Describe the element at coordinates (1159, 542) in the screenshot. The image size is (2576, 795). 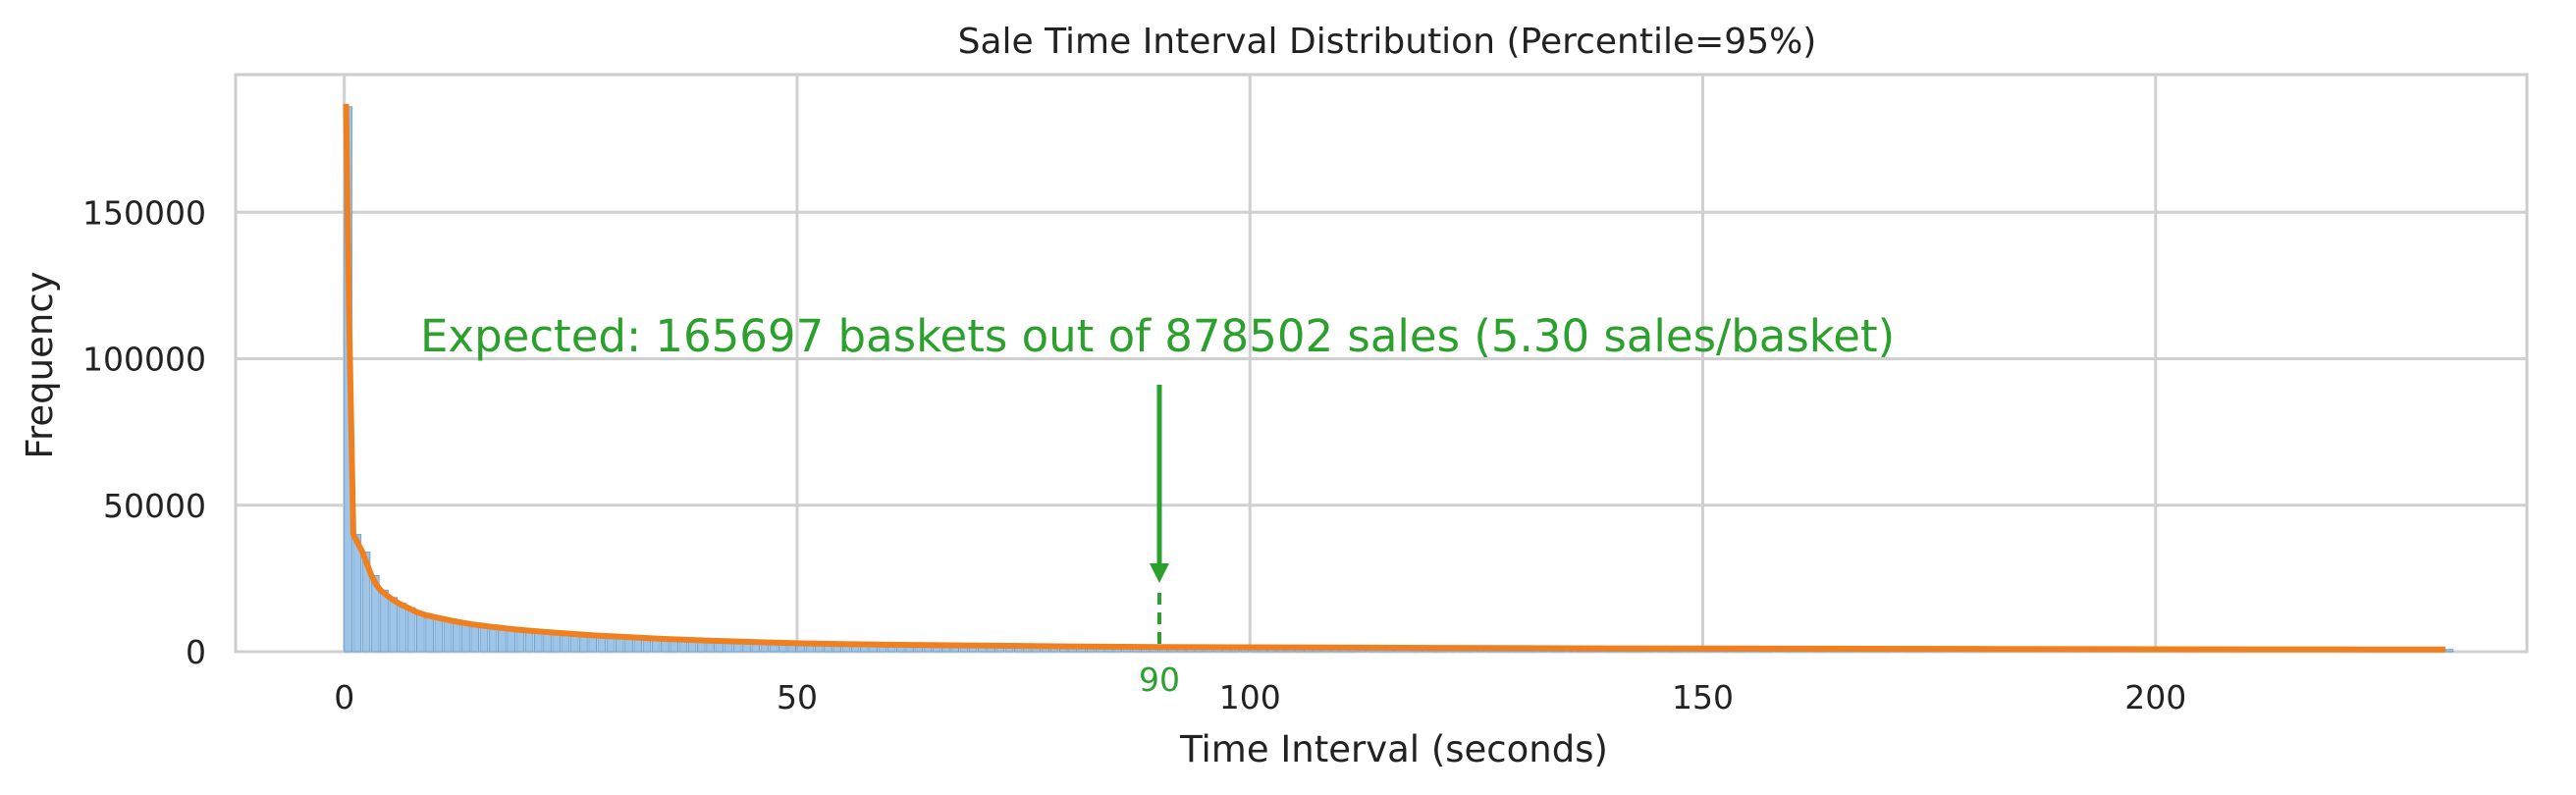
I see `percentile-marker: 90` at that location.